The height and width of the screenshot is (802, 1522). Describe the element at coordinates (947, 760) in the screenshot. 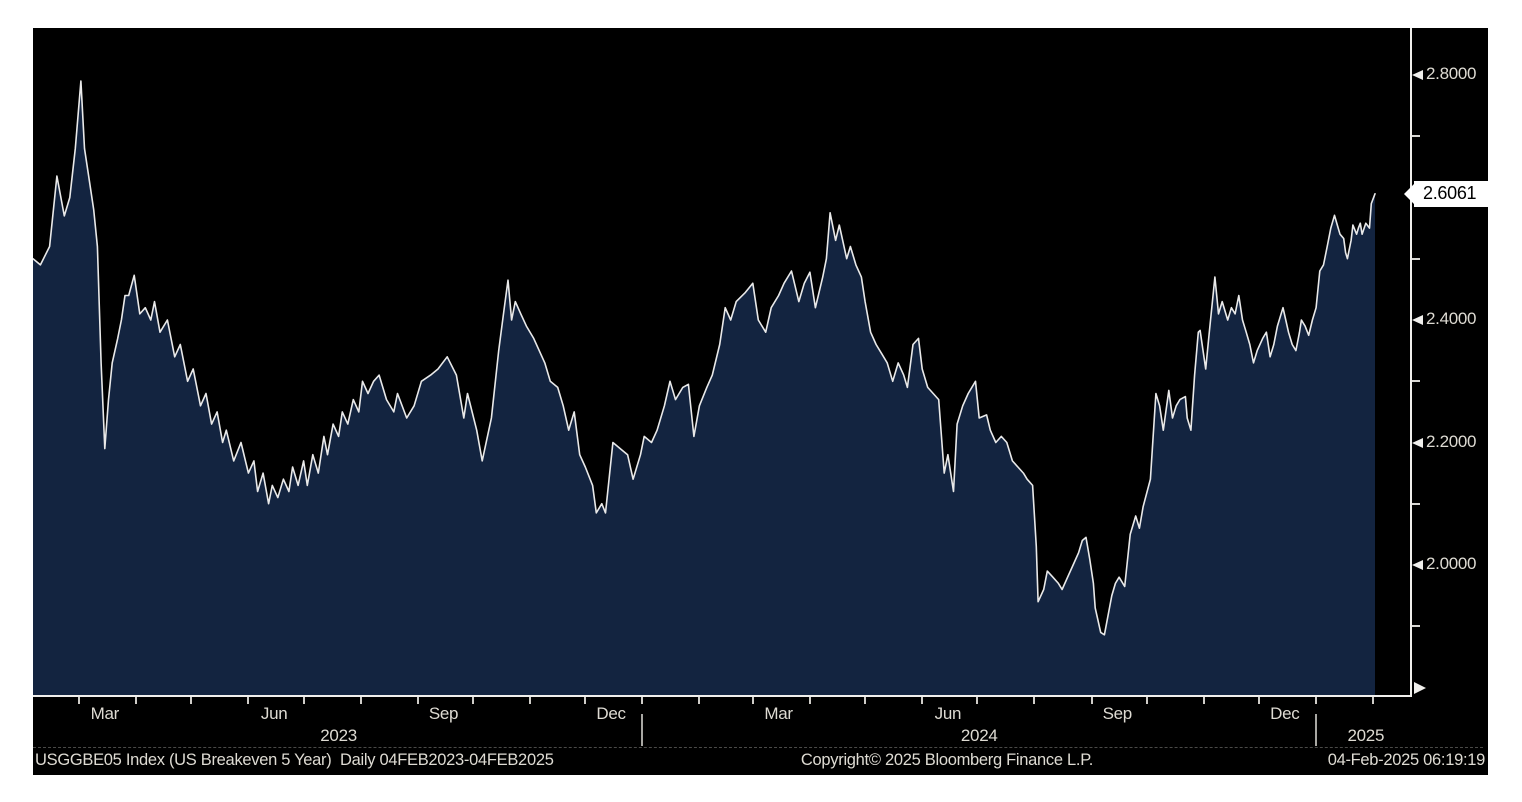

I see `copyright-notice: Copyright© 2025 Bloomberg Finance L.P.` at that location.